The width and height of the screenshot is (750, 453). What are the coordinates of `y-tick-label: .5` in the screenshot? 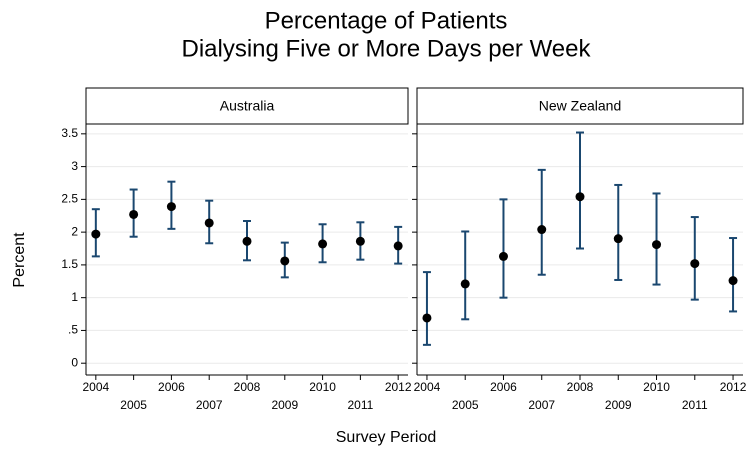 It's located at (73, 330).